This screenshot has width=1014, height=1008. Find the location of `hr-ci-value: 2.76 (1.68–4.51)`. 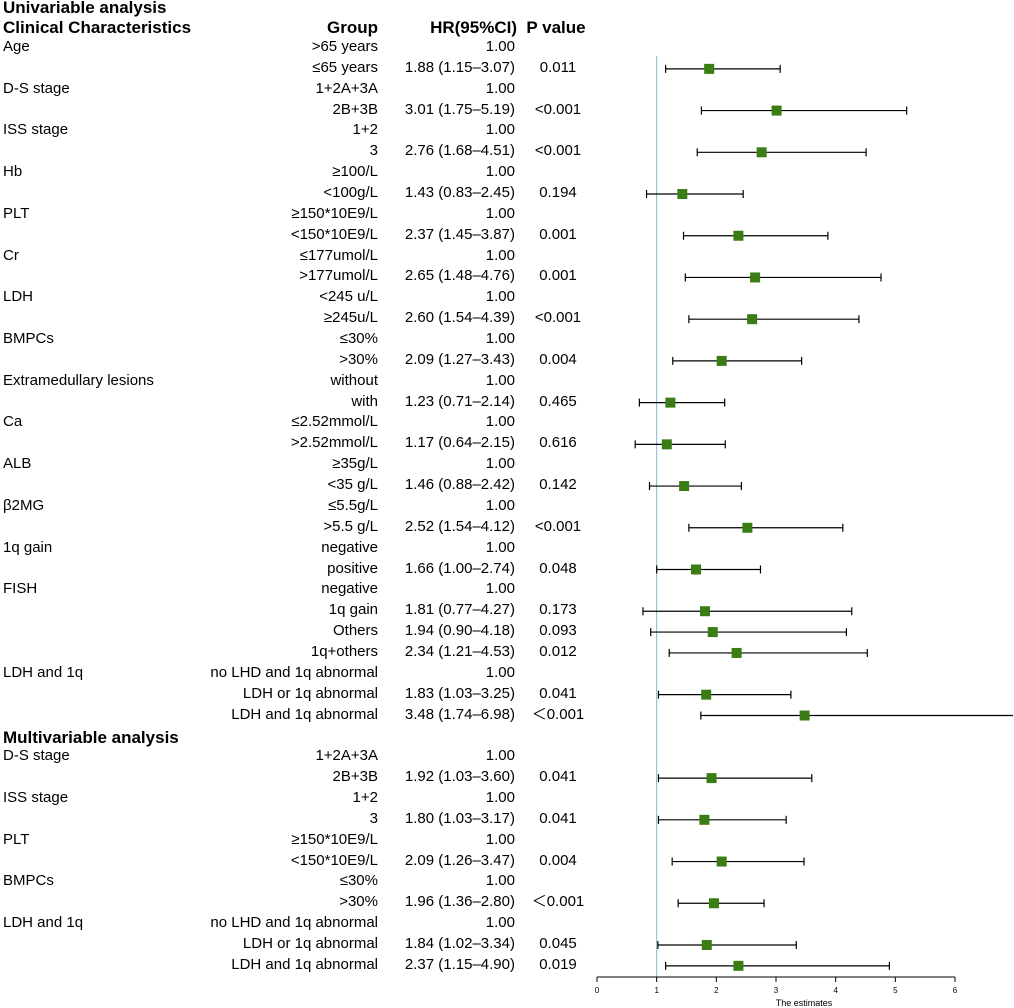

hr-ci-value: 2.76 (1.68–4.51) is located at coordinates (459, 151).